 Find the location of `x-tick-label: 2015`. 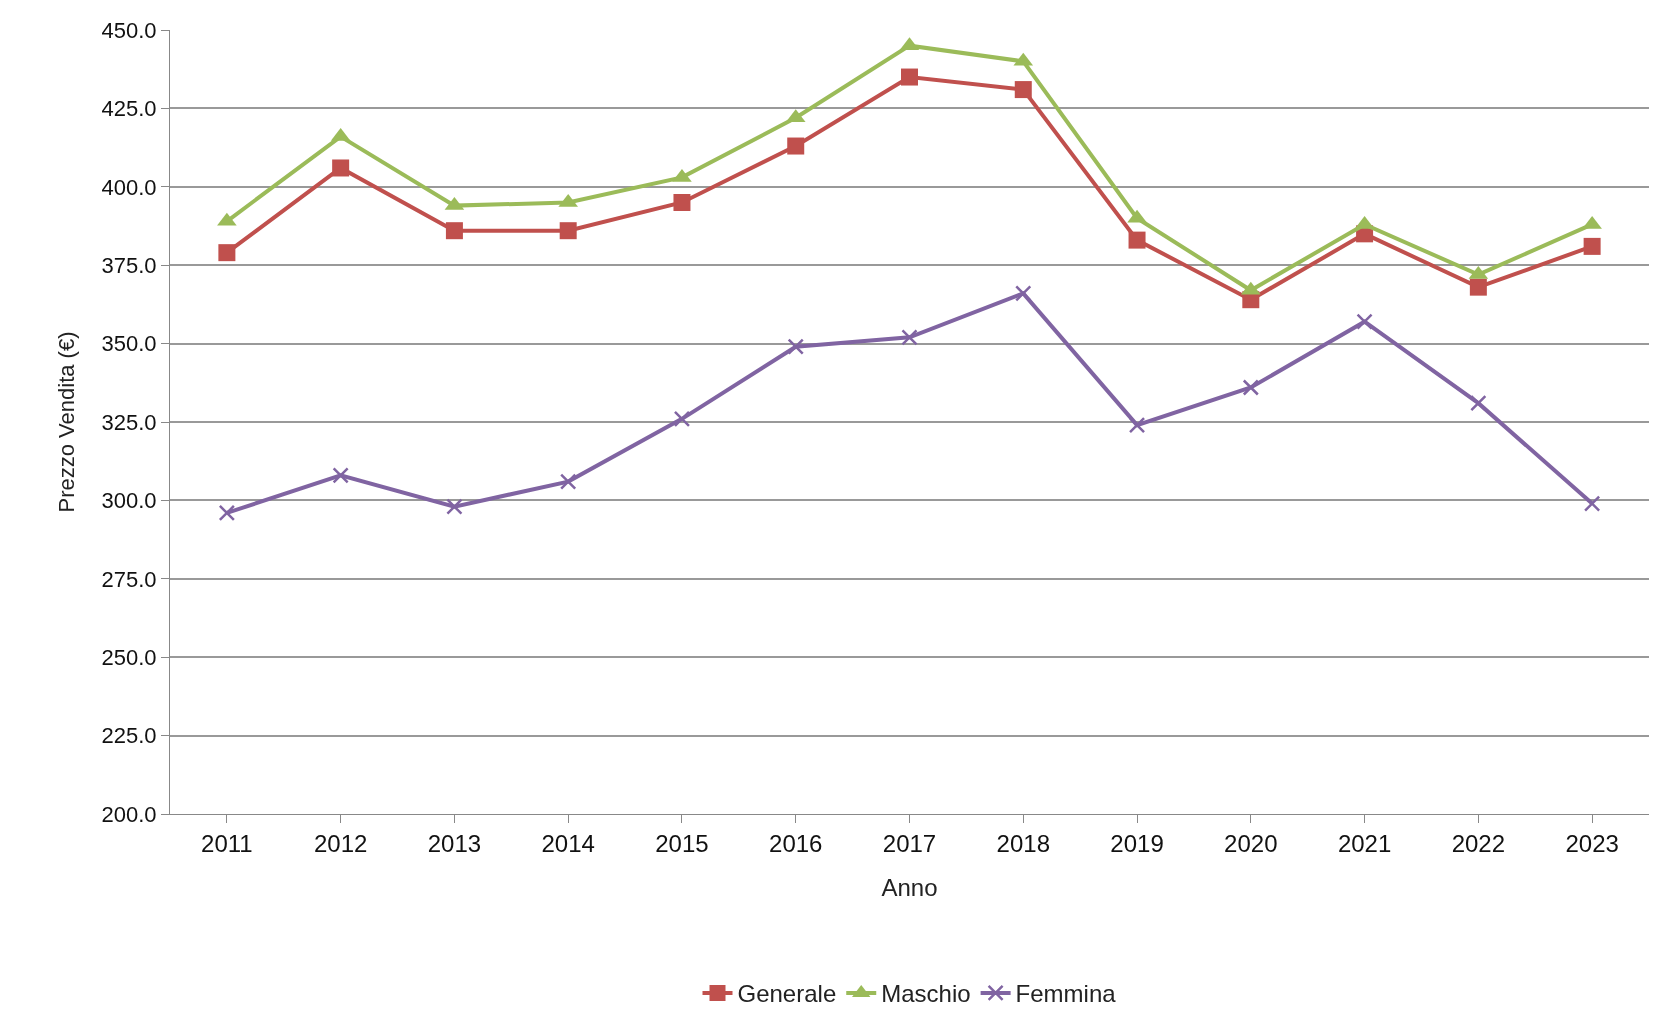

x-tick-label: 2015 is located at coordinates (682, 843).